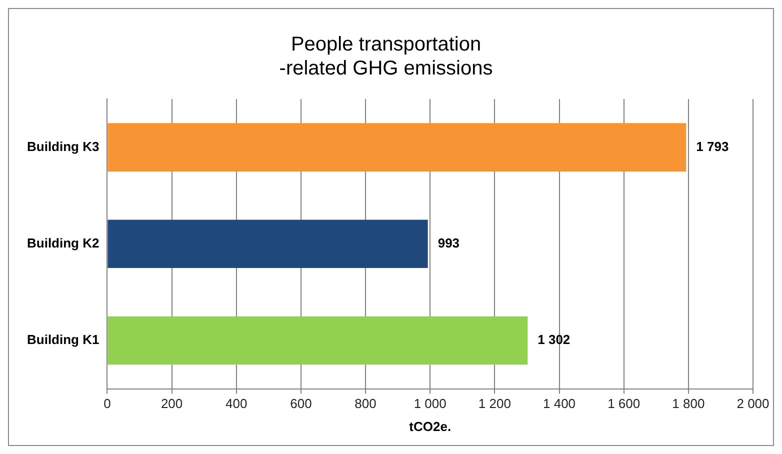  I want to click on x-tick-label: 200, so click(171, 404).